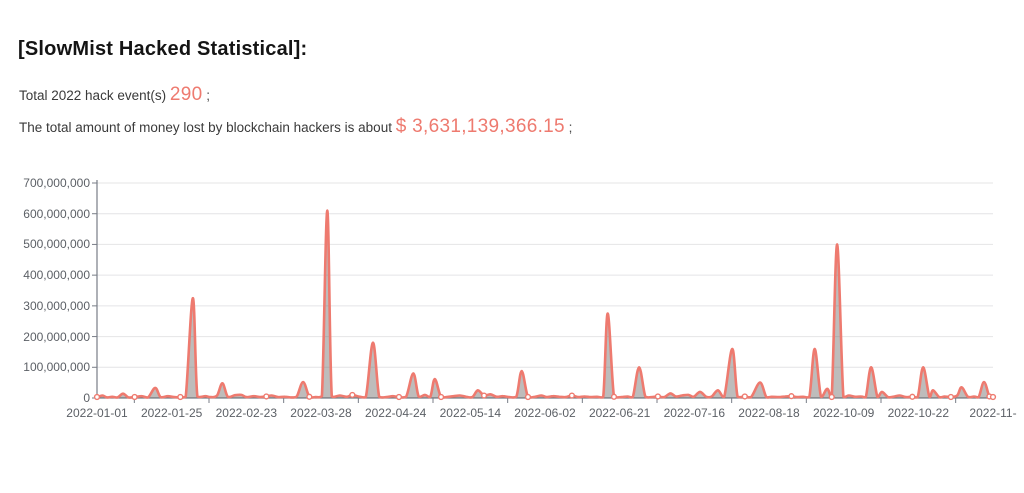 Image resolution: width=1024 pixels, height=493 pixels. I want to click on y-axis-tick-label: 400,000,000, so click(56, 275).